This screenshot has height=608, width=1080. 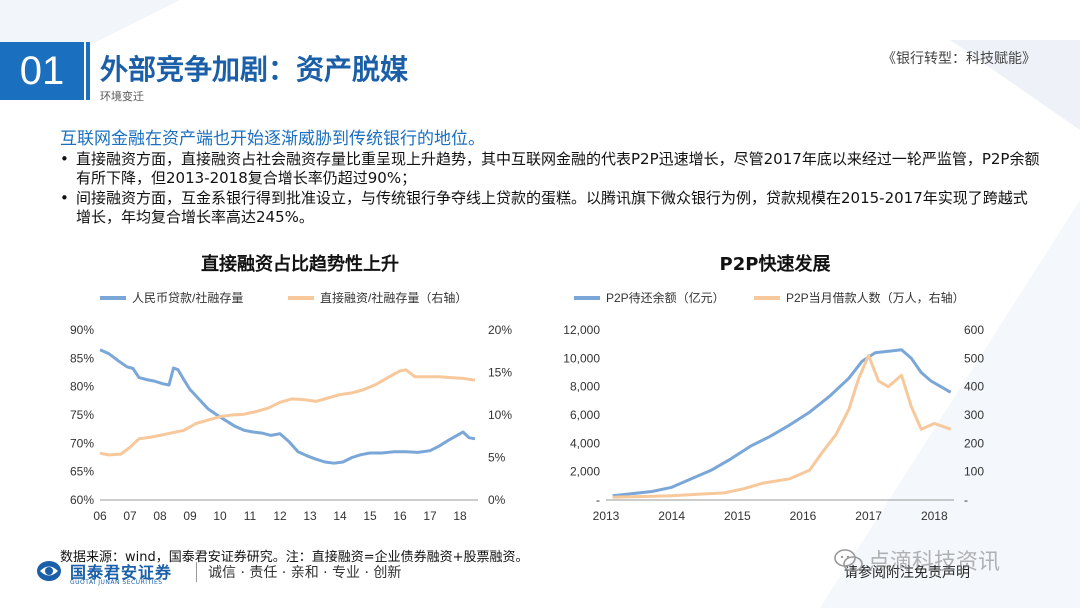 What do you see at coordinates (585, 443) in the screenshot?
I see `chart2-y-left-tick: 4,000` at bounding box center [585, 443].